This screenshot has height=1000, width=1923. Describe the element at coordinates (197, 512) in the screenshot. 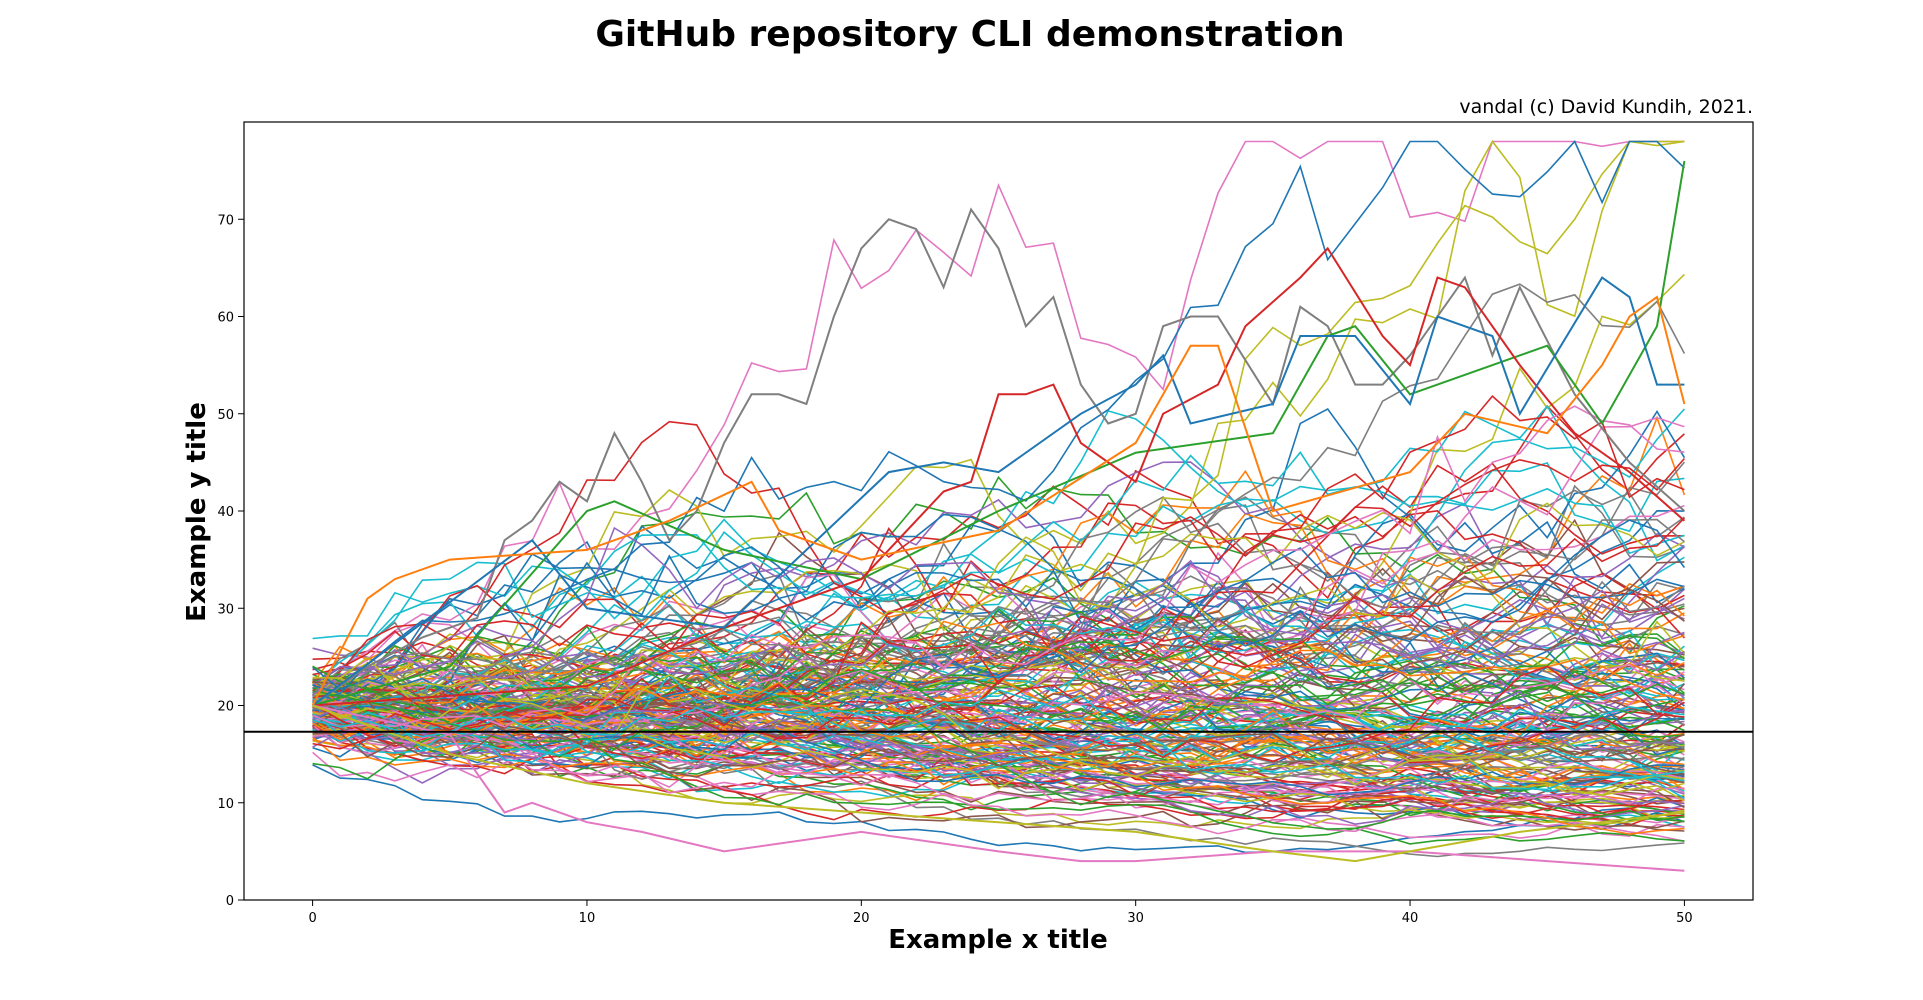

I see `y-axis-label: Example y title` at that location.